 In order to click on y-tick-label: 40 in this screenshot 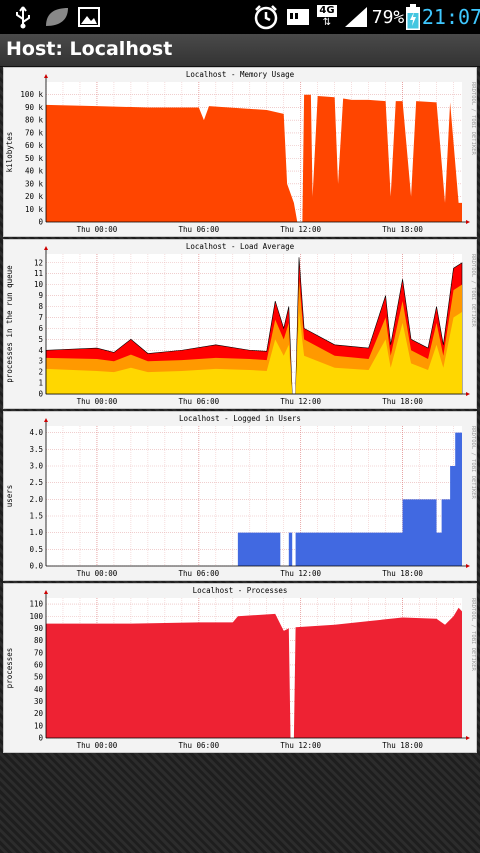, I will do `click(39, 689)`.